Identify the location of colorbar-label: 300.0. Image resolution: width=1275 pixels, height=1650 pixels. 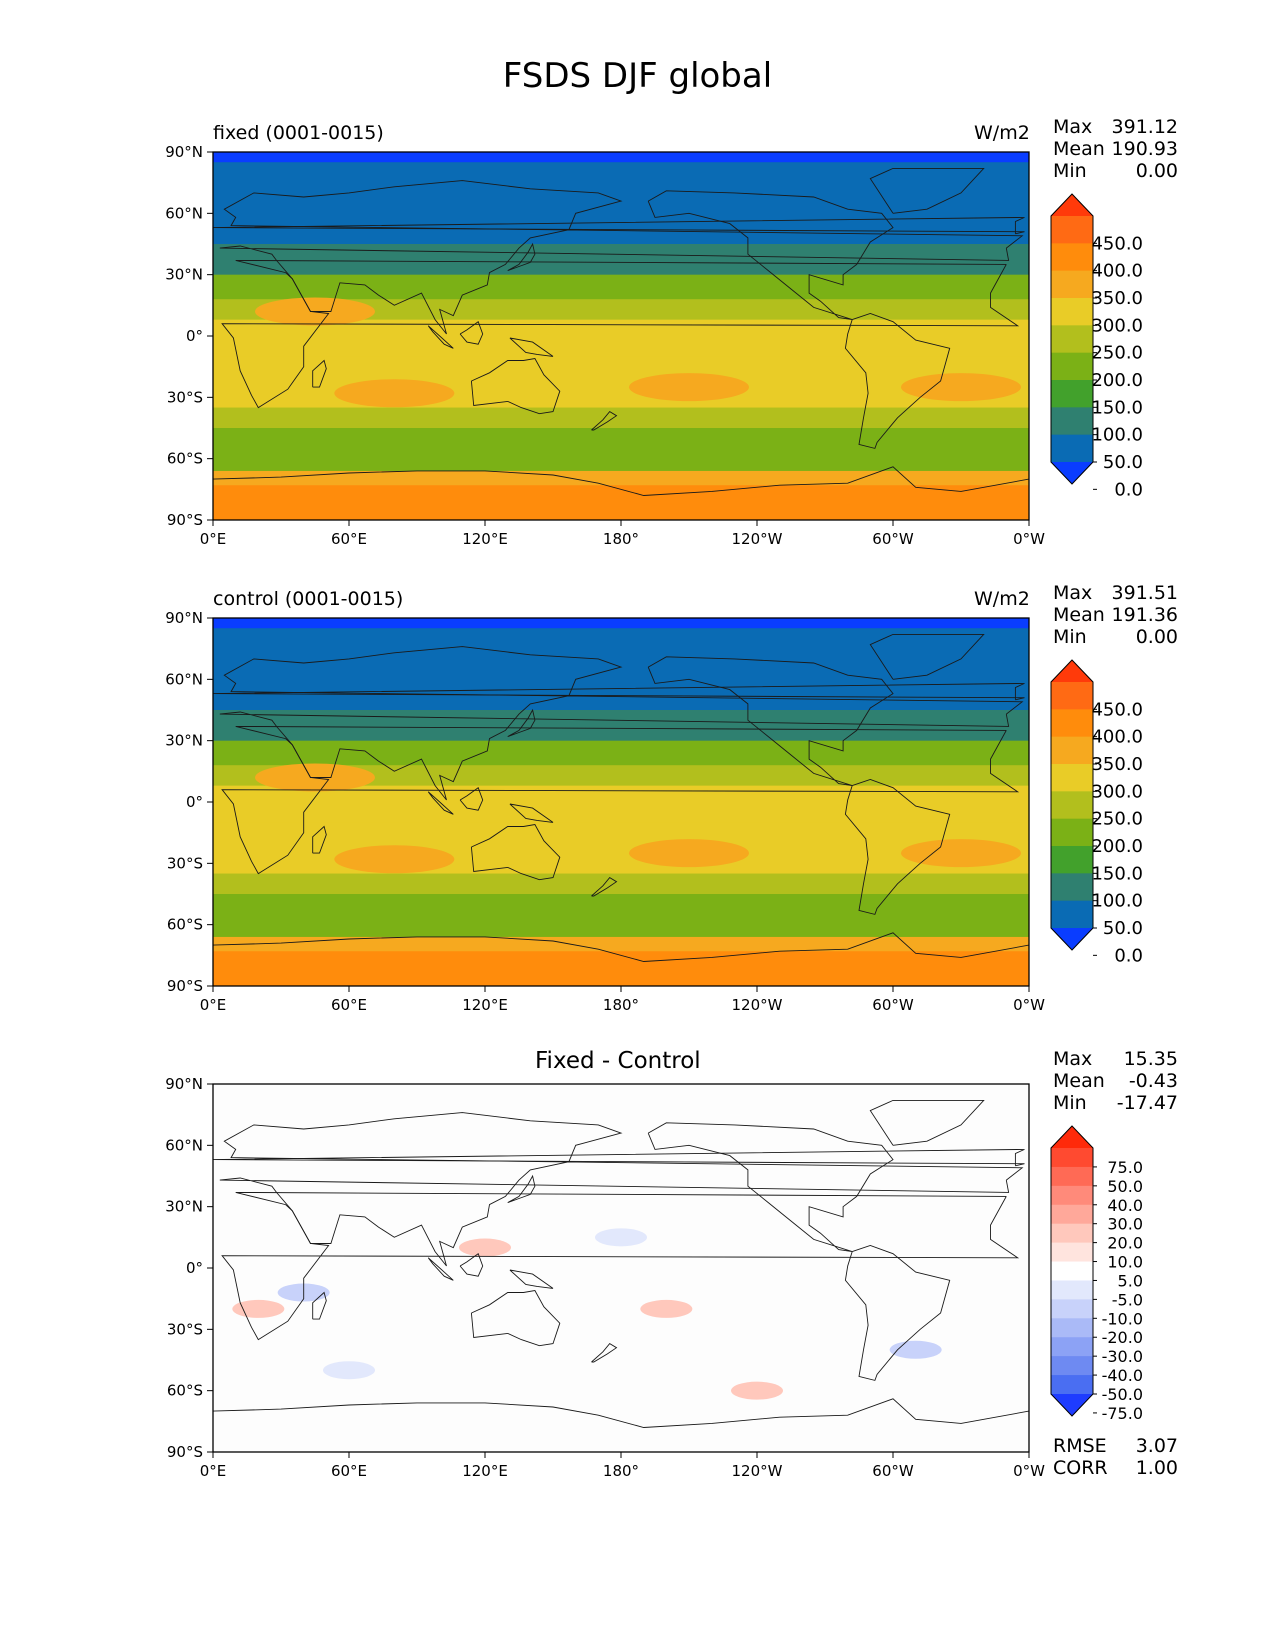
(1117, 325).